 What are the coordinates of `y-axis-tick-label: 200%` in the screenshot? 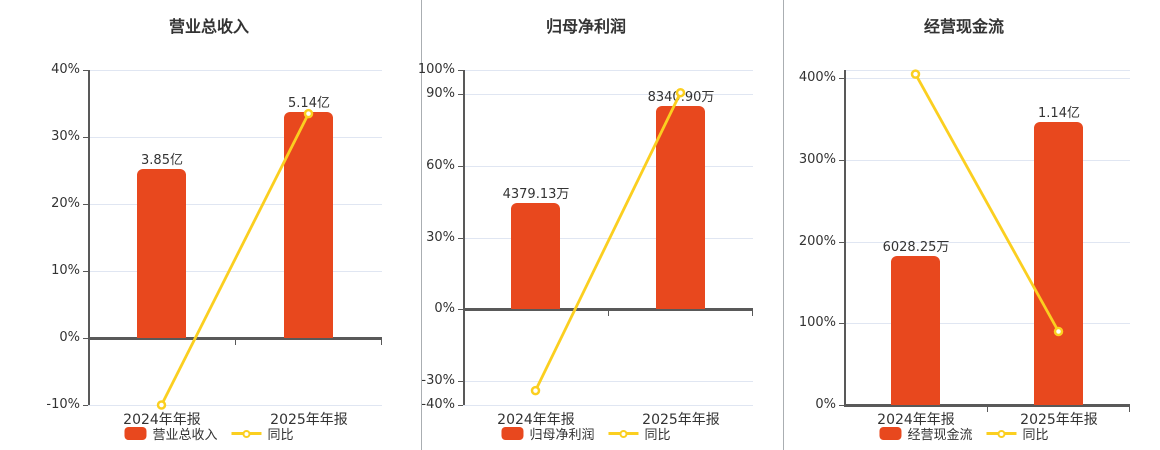 It's located at (817, 241).